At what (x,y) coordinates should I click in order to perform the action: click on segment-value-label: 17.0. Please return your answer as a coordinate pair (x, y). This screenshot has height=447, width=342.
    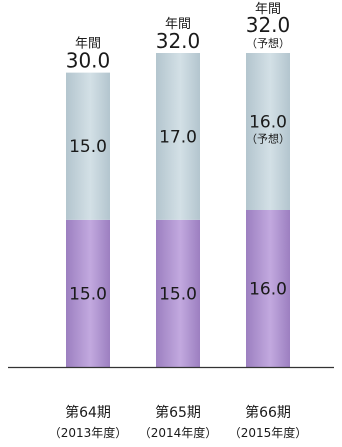
    Looking at the image, I should click on (178, 137).